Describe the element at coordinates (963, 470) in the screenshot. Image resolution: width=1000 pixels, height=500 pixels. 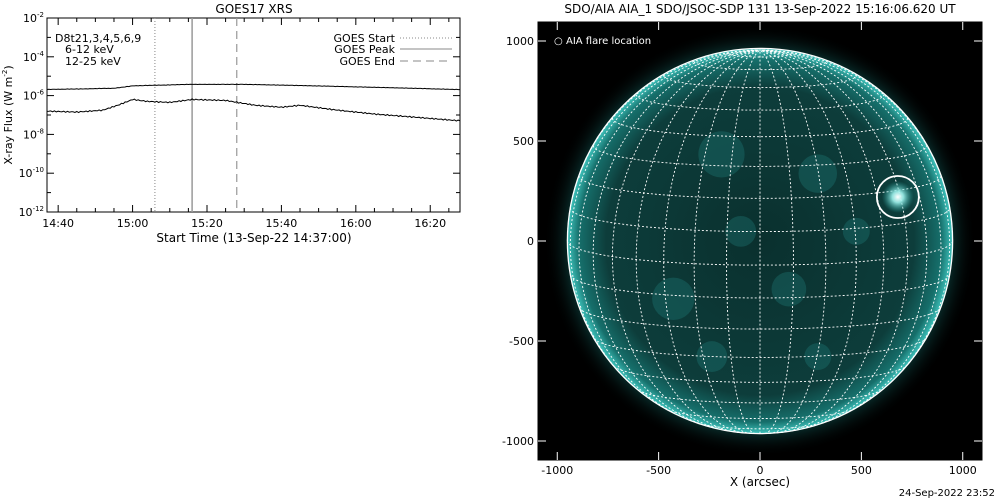
I see `aia-x-tick-label: 1000` at that location.